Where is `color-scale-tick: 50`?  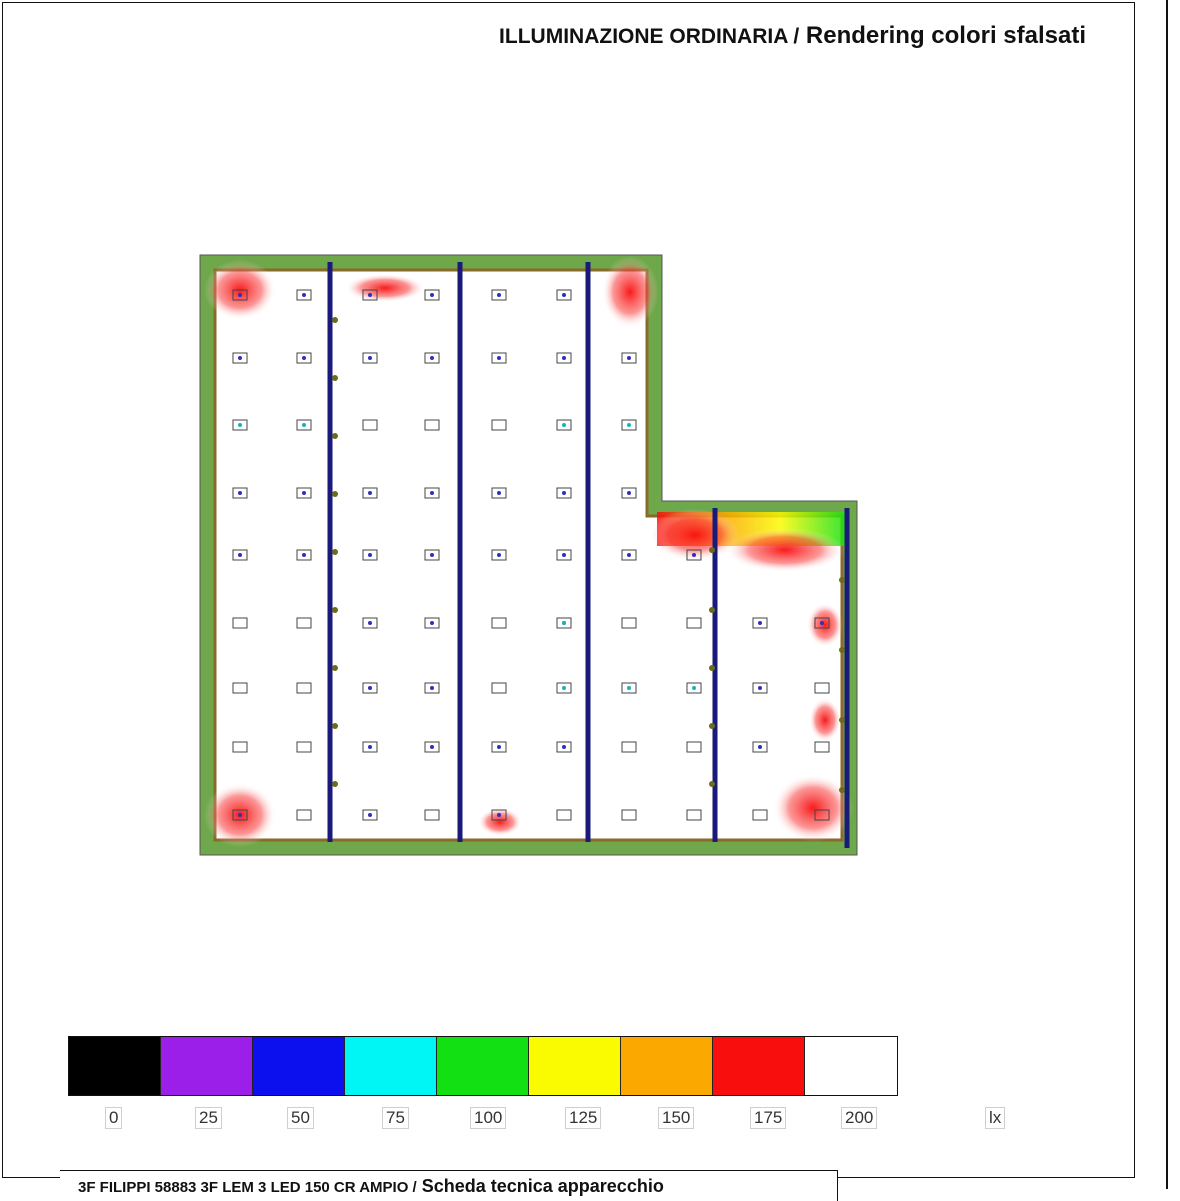
color-scale-tick: 50 is located at coordinates (300, 1118).